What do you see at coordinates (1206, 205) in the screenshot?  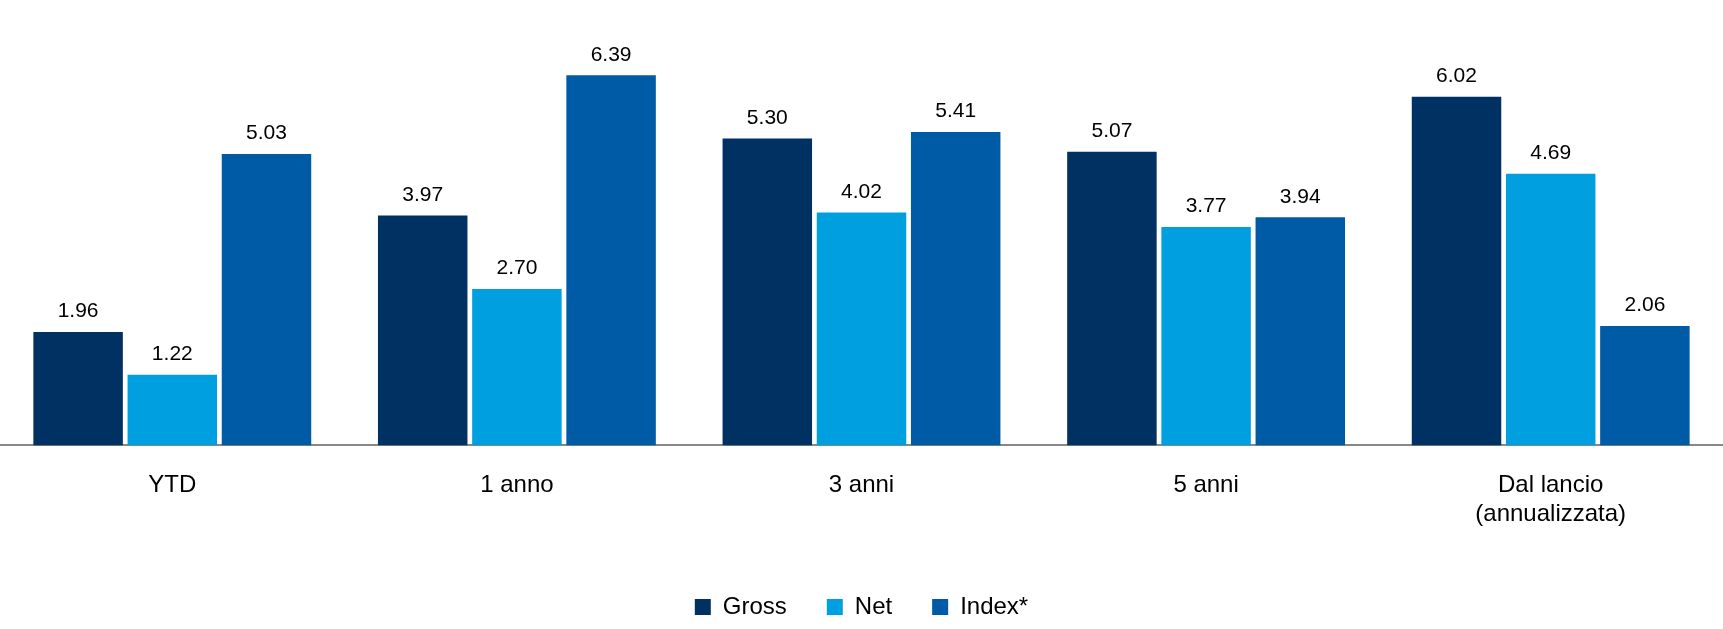 I see `data-label: 3.77` at bounding box center [1206, 205].